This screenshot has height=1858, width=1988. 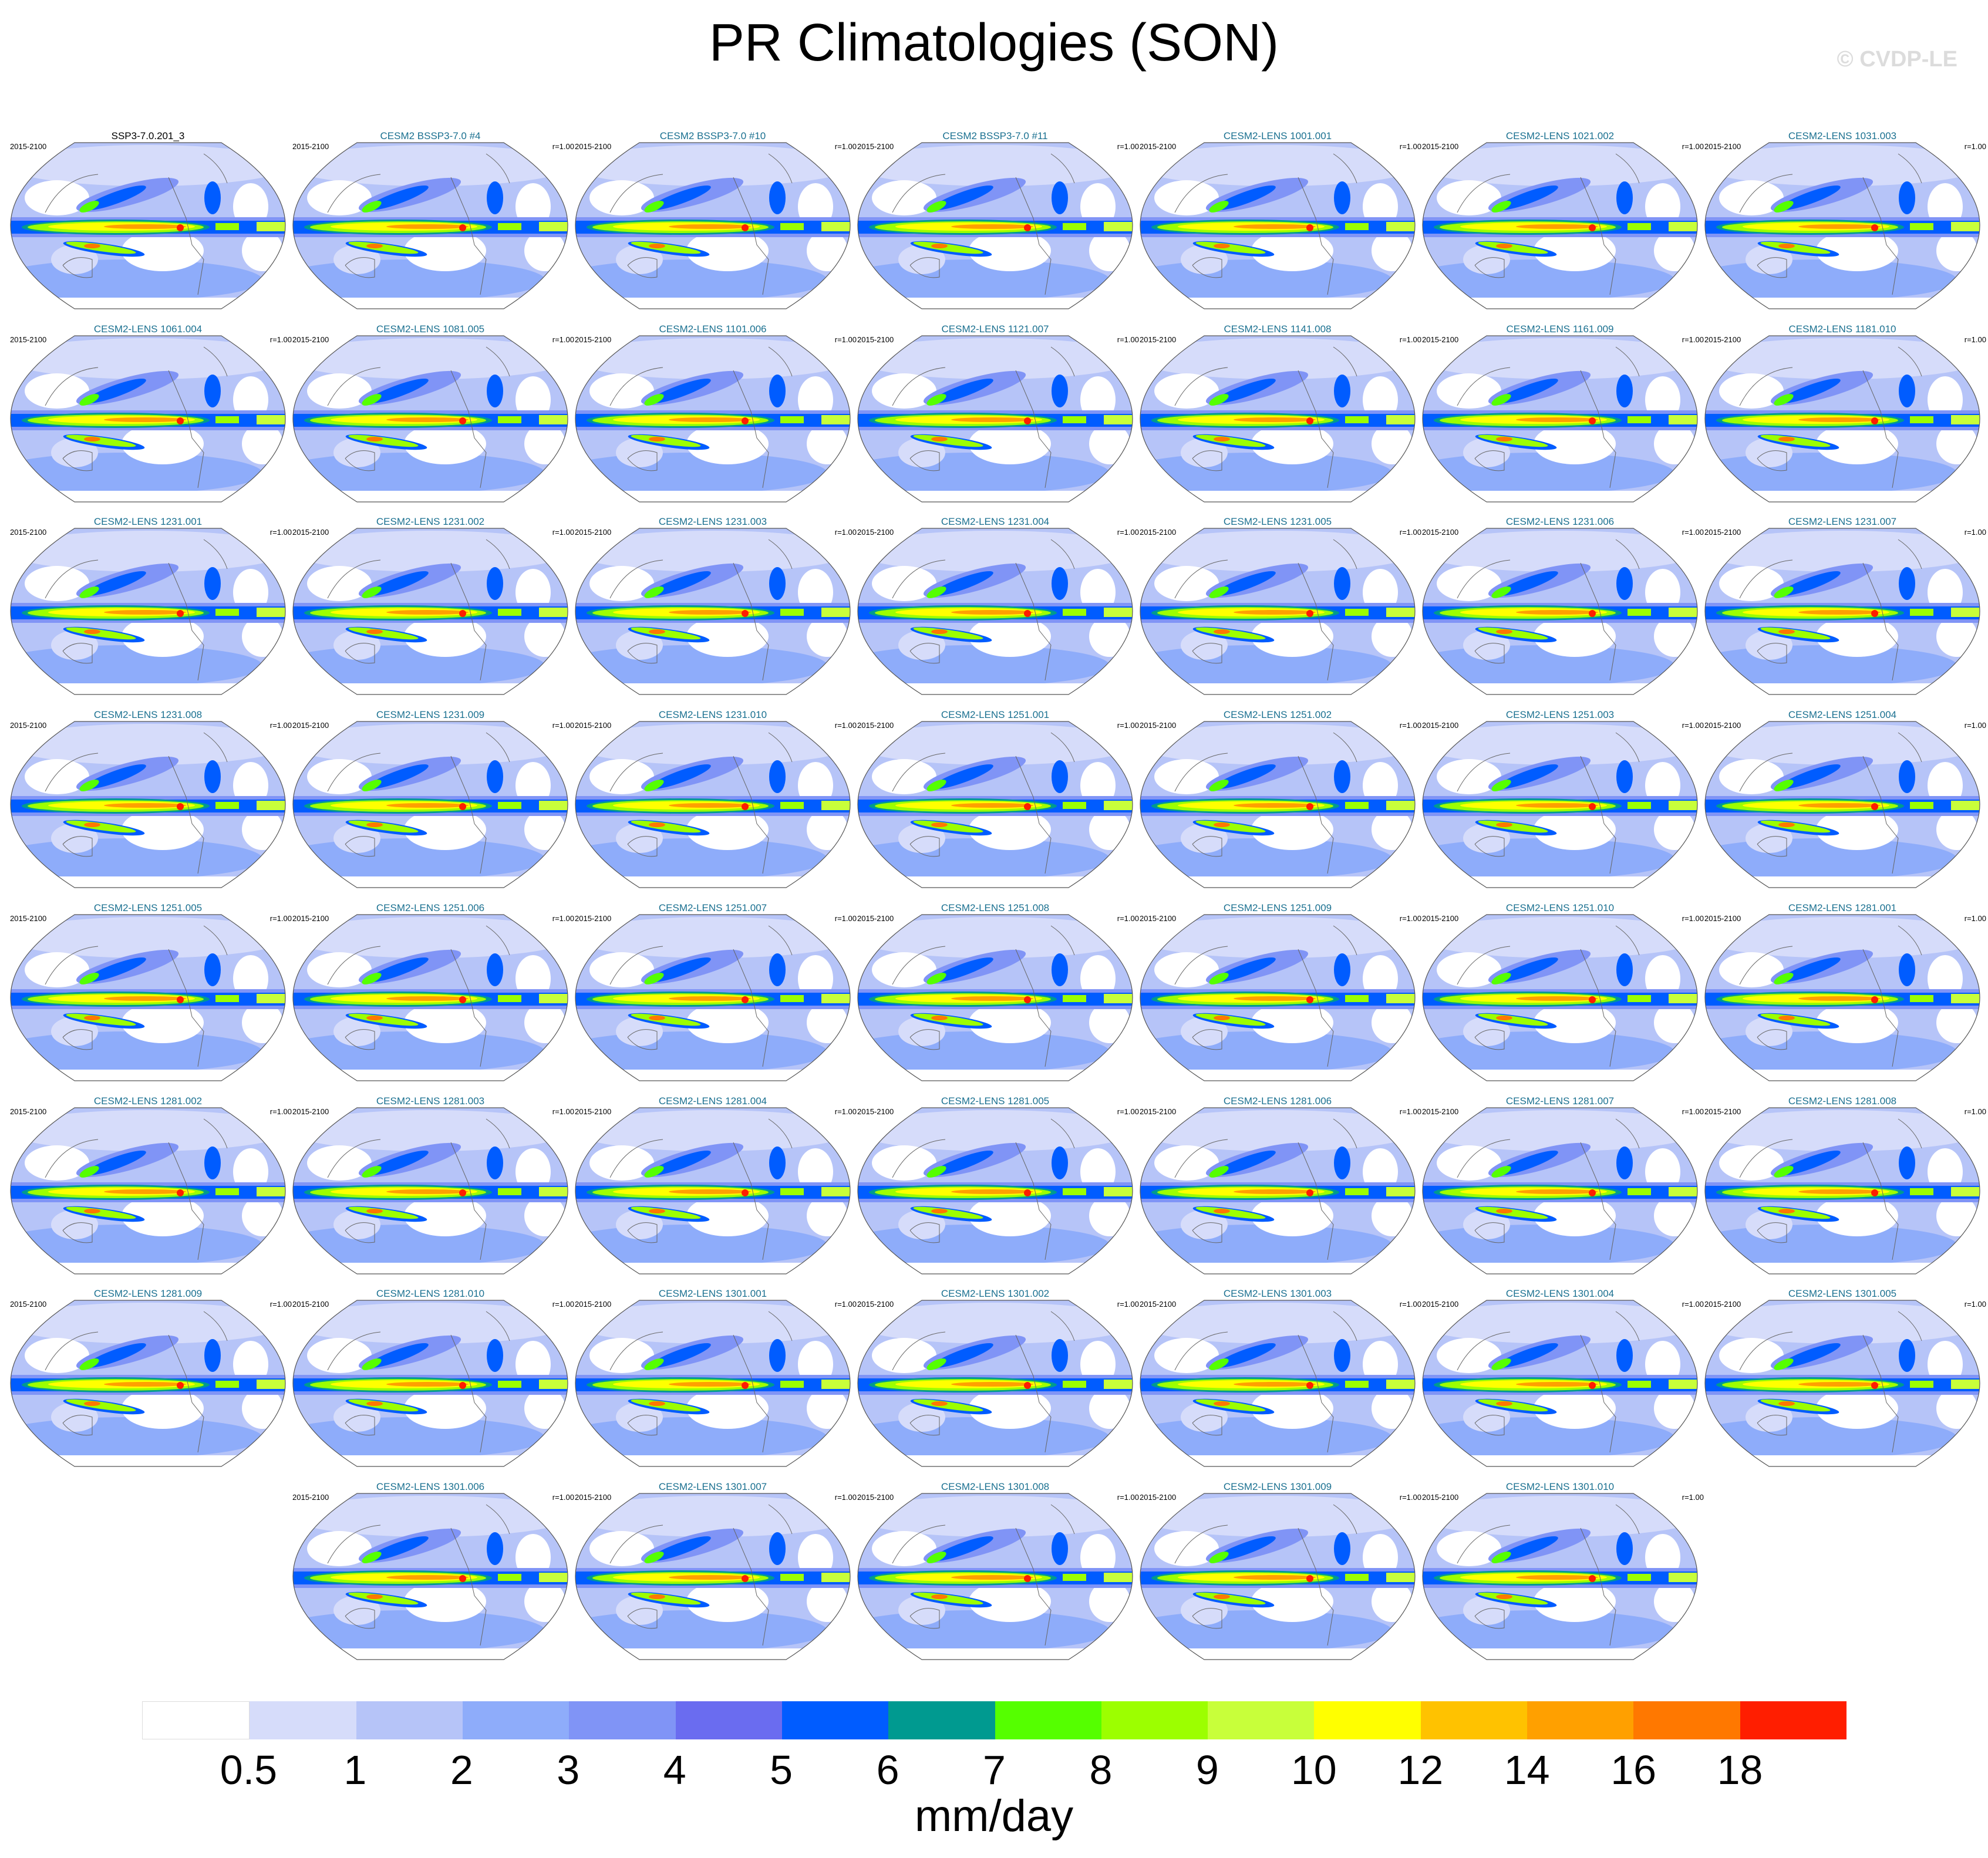 What do you see at coordinates (1278, 1486) in the screenshot?
I see `panel-title: CESM2-LENS 1301.009` at bounding box center [1278, 1486].